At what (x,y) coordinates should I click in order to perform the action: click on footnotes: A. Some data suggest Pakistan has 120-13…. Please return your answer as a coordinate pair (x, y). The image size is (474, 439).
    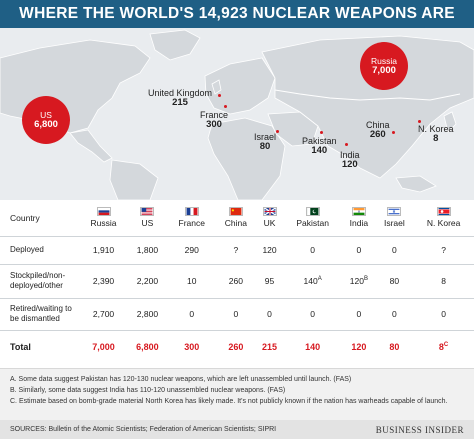
    Looking at the image, I should click on (237, 394).